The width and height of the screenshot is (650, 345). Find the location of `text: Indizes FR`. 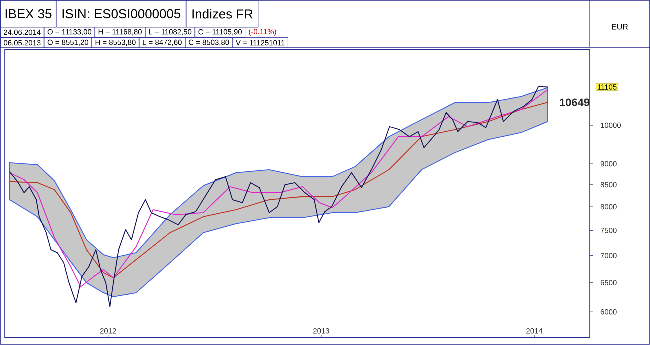

text: Indizes FR is located at coordinates (222, 14).